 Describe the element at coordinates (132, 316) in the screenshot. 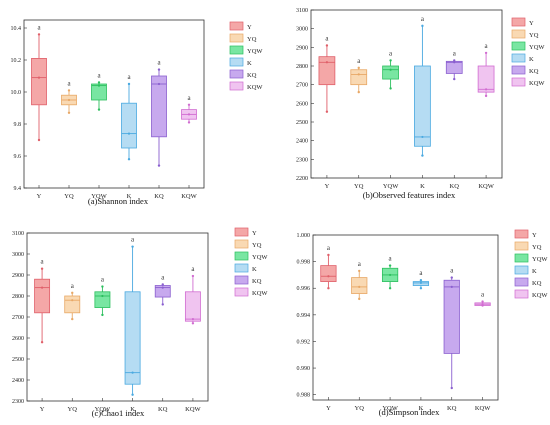

I see `box-k: a` at that location.